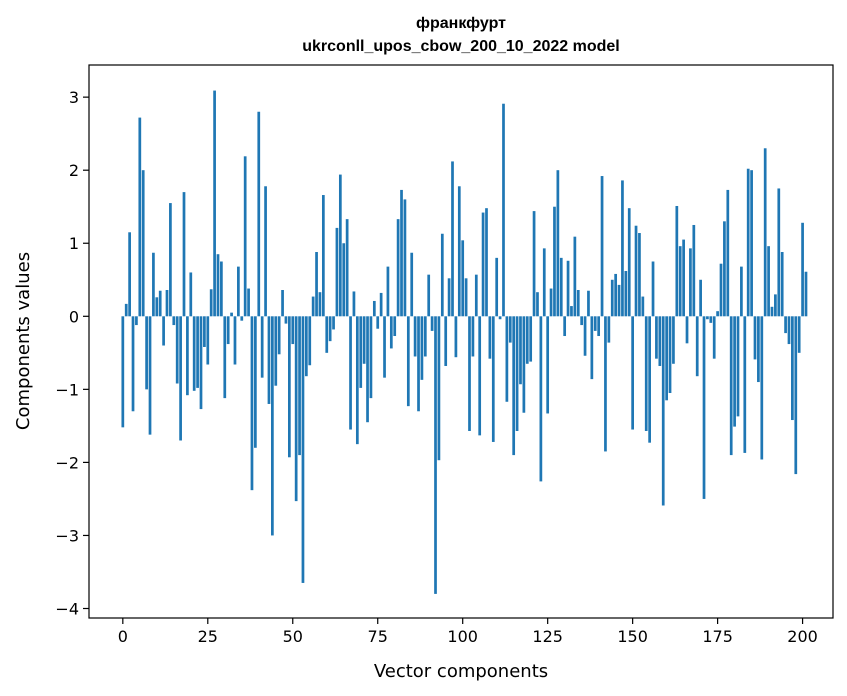 The width and height of the screenshot is (847, 696). What do you see at coordinates (802, 636) in the screenshot?
I see `x-tick-label: 200` at bounding box center [802, 636].